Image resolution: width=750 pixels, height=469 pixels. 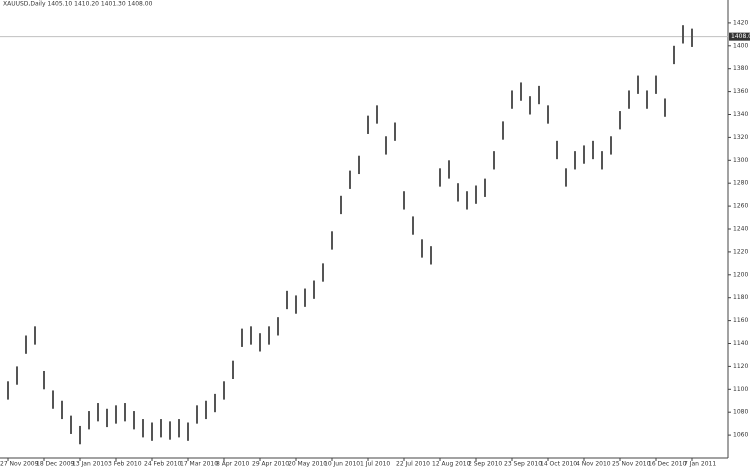 What do you see at coordinates (163, 464) in the screenshot?
I see `x-tick-label: 24 Feb 2010` at bounding box center [163, 464].